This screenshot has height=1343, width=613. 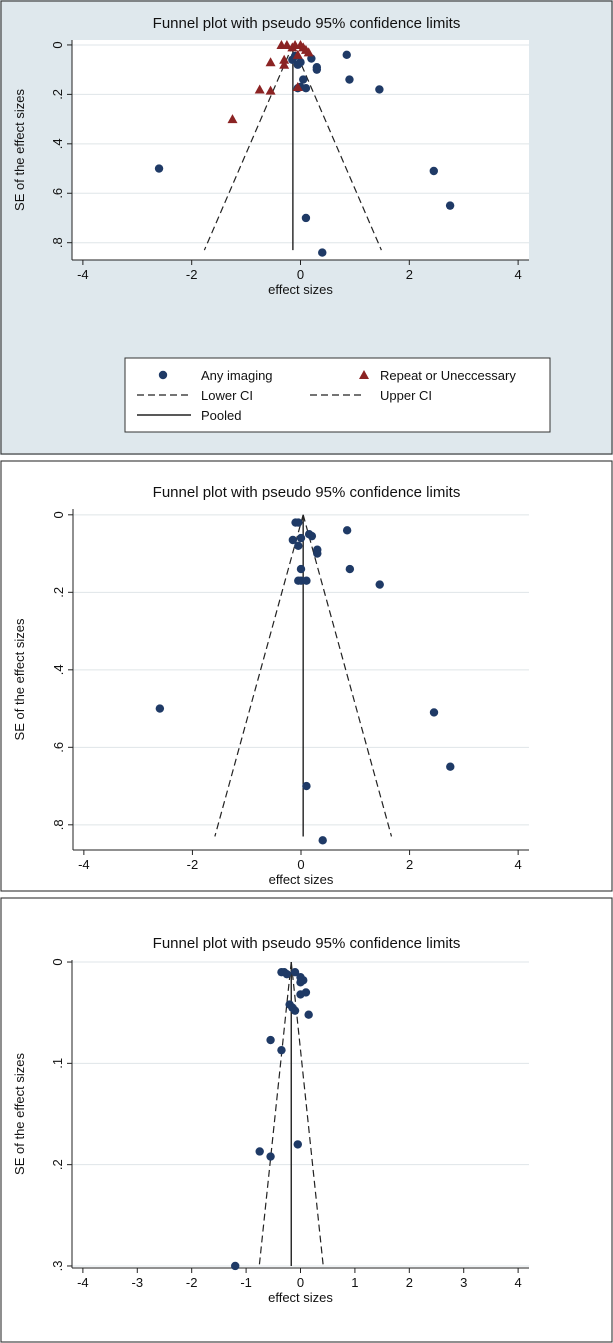 I want to click on x-tick-label: 1, so click(x=354, y=1282).